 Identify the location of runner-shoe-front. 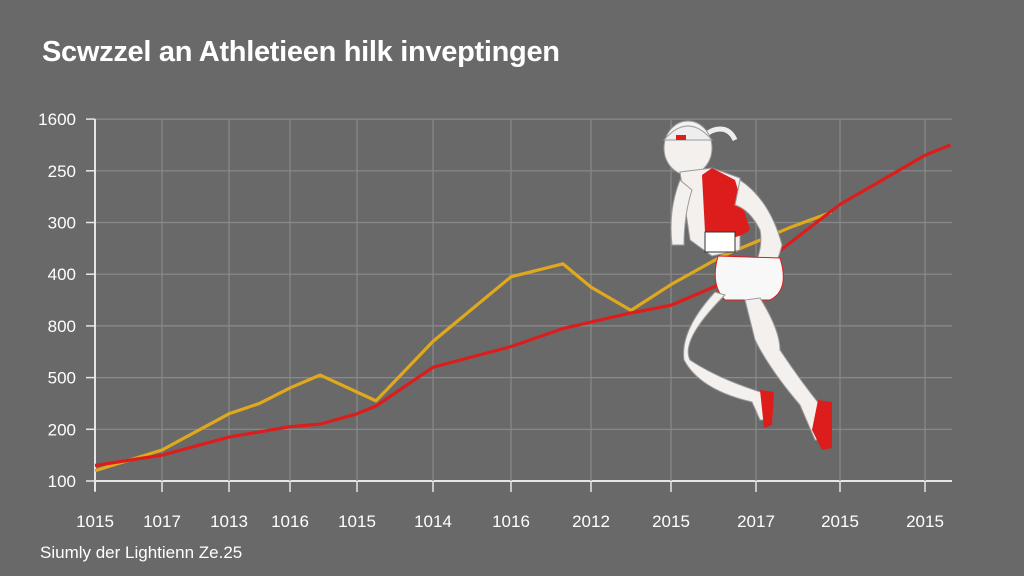
(822, 425).